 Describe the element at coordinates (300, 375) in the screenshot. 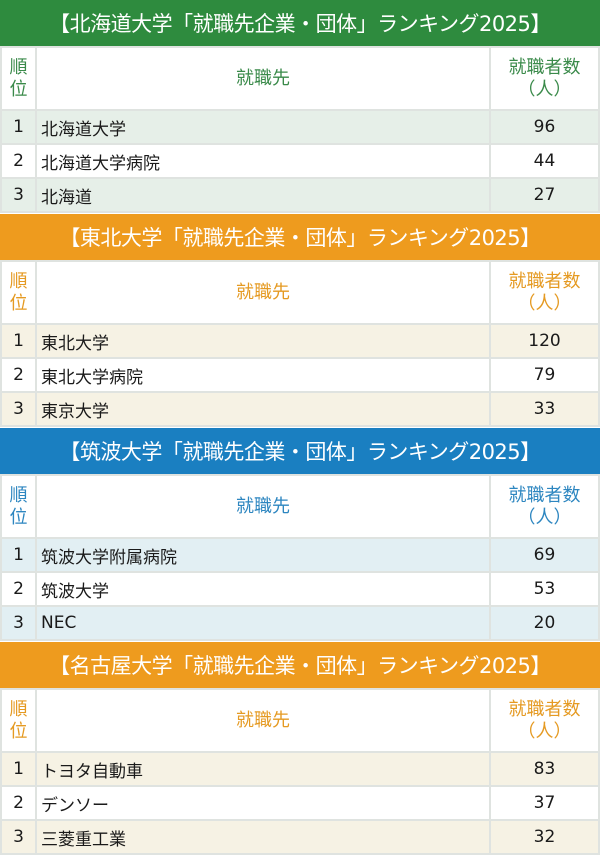

I see `table-row: 2 東北大学病院 79` at that location.